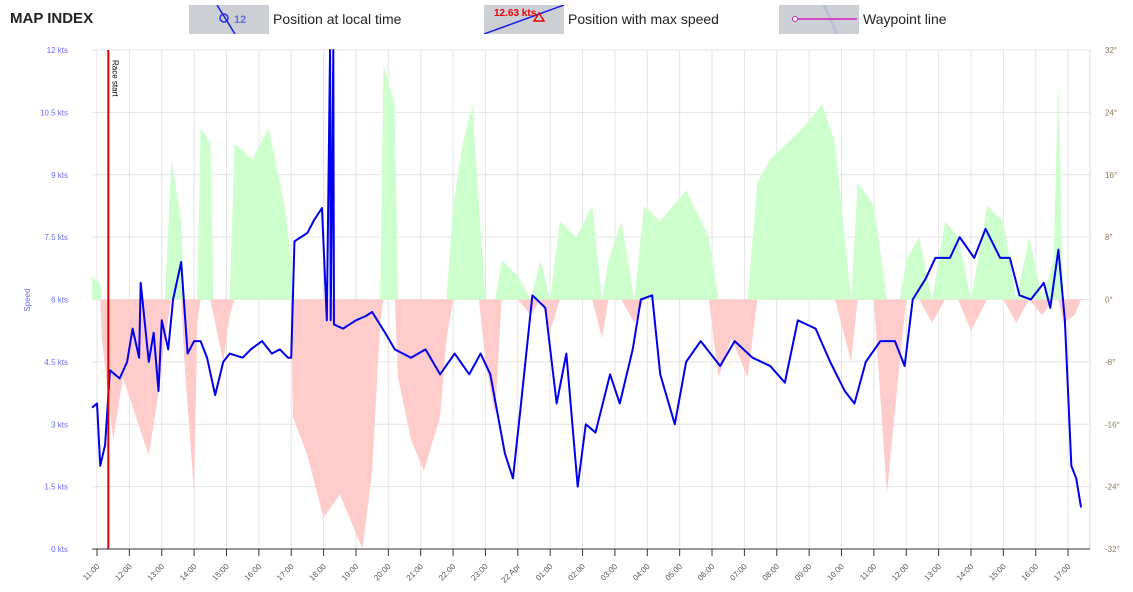 The height and width of the screenshot is (592, 1133). What do you see at coordinates (317, 572) in the screenshot?
I see `x-tick-label: 18:00` at bounding box center [317, 572].